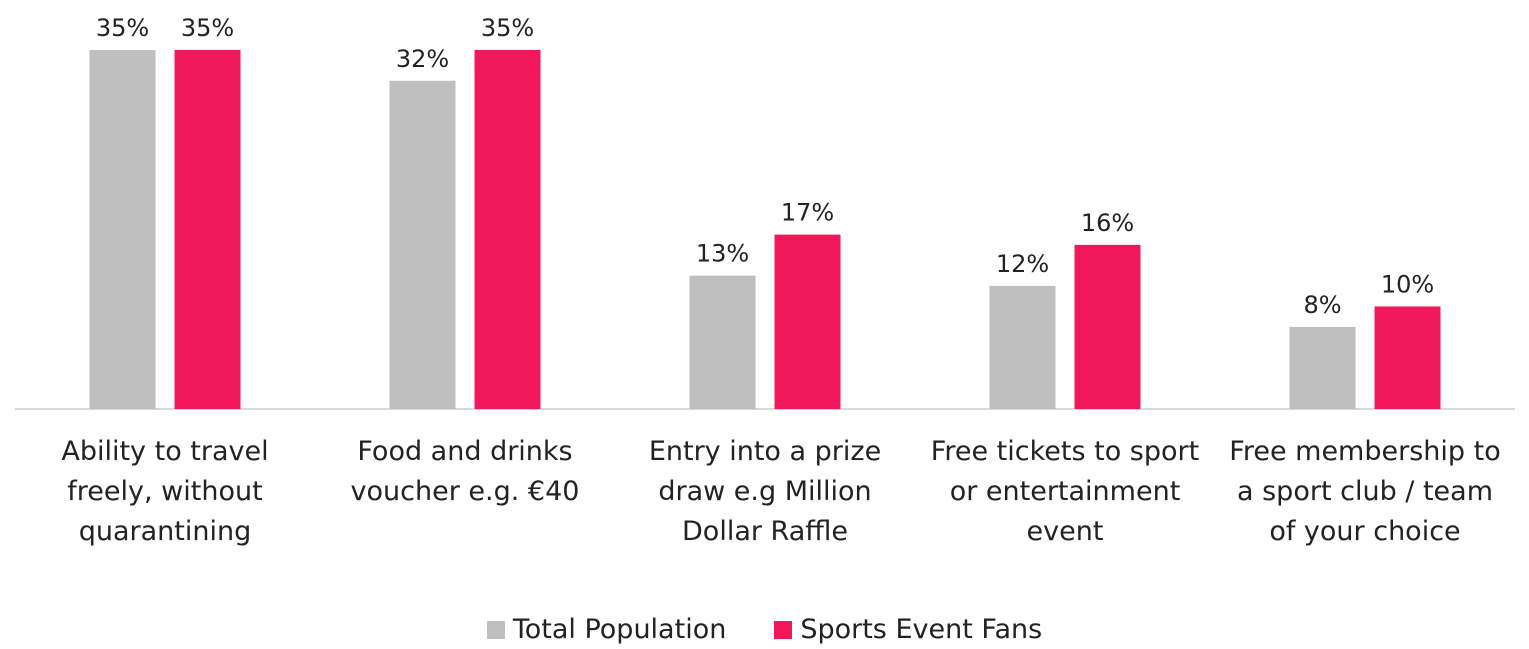  I want to click on legend-label: Sports Event Fans, so click(921, 629).